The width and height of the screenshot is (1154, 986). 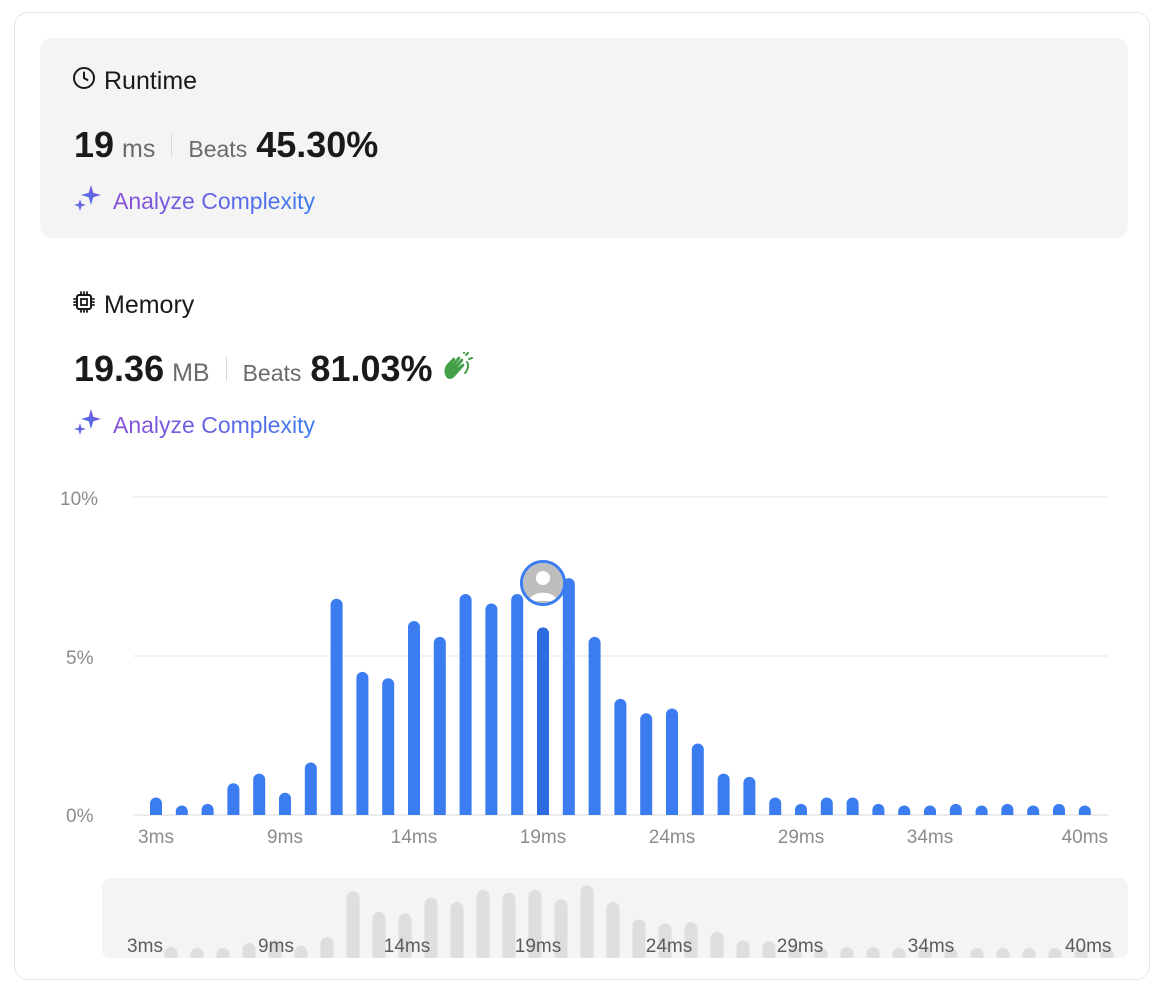 I want to click on runtime-header: Runtime, so click(x=134, y=81).